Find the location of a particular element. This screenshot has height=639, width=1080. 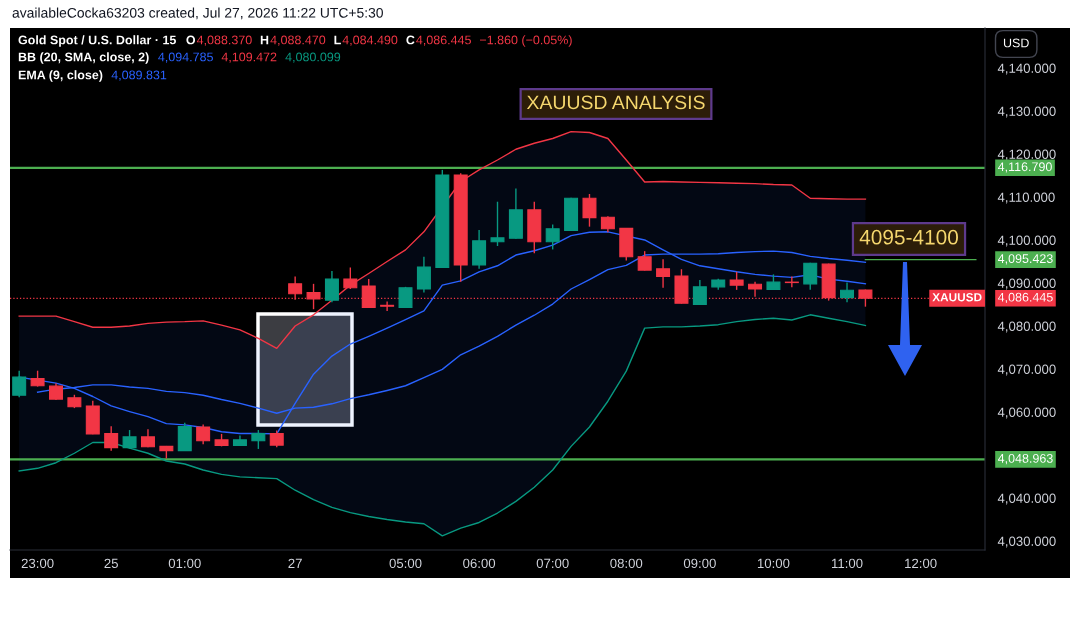

ref-line-label: 4,048.963 is located at coordinates (1025, 459).